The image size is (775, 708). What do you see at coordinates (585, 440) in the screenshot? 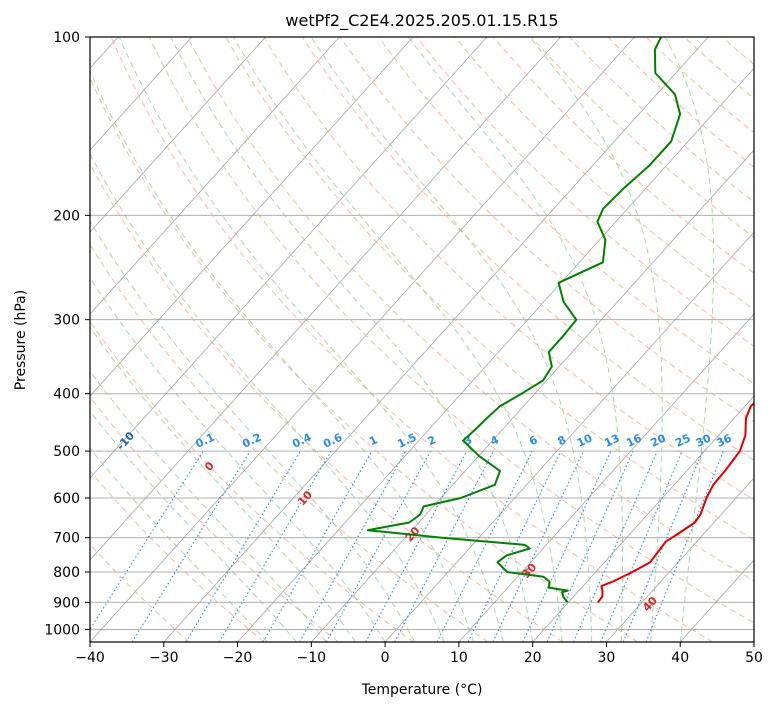
I see `mixing-ratio-label: 10` at bounding box center [585, 440].